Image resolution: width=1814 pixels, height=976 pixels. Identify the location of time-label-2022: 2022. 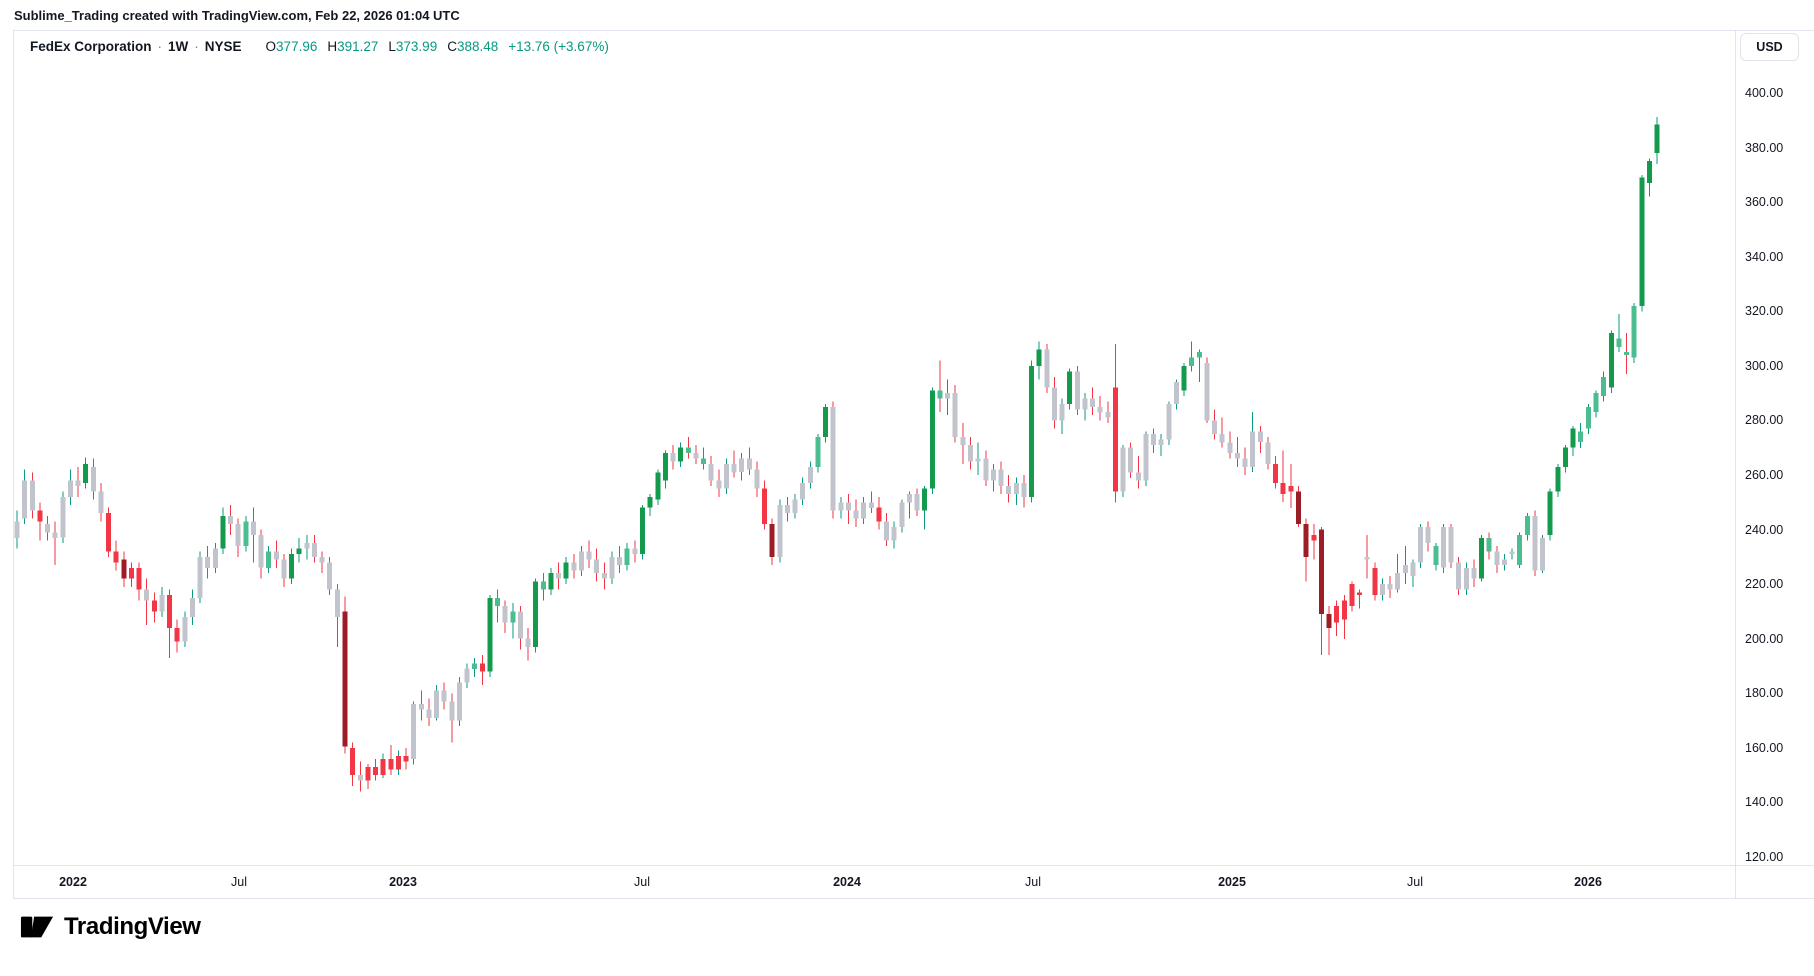
(73, 882).